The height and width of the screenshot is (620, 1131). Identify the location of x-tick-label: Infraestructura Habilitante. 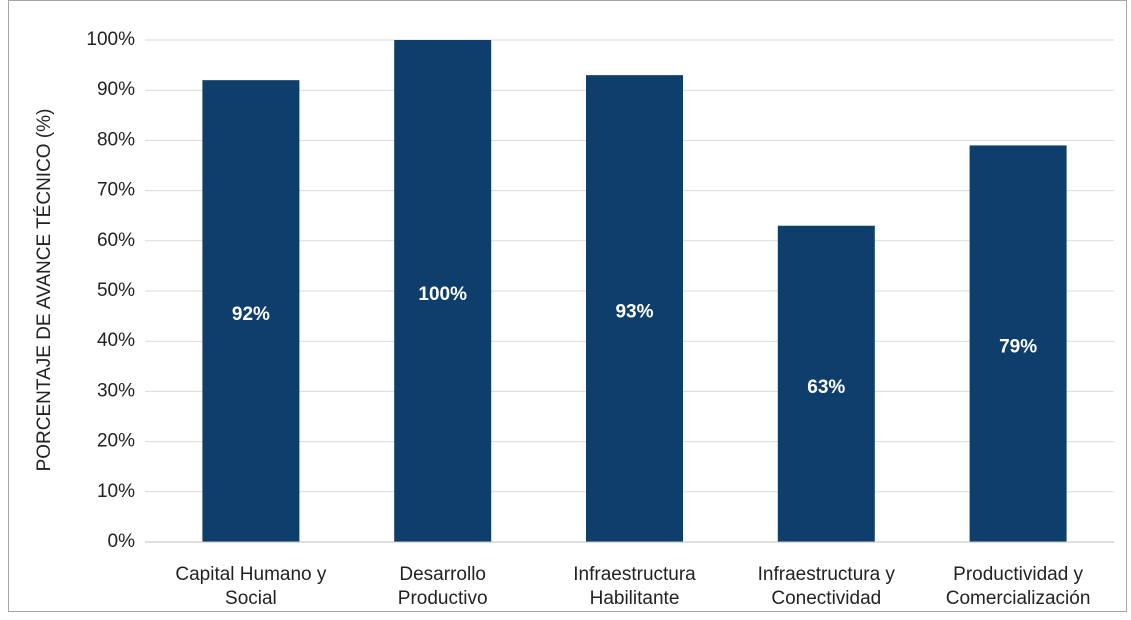
(634, 586).